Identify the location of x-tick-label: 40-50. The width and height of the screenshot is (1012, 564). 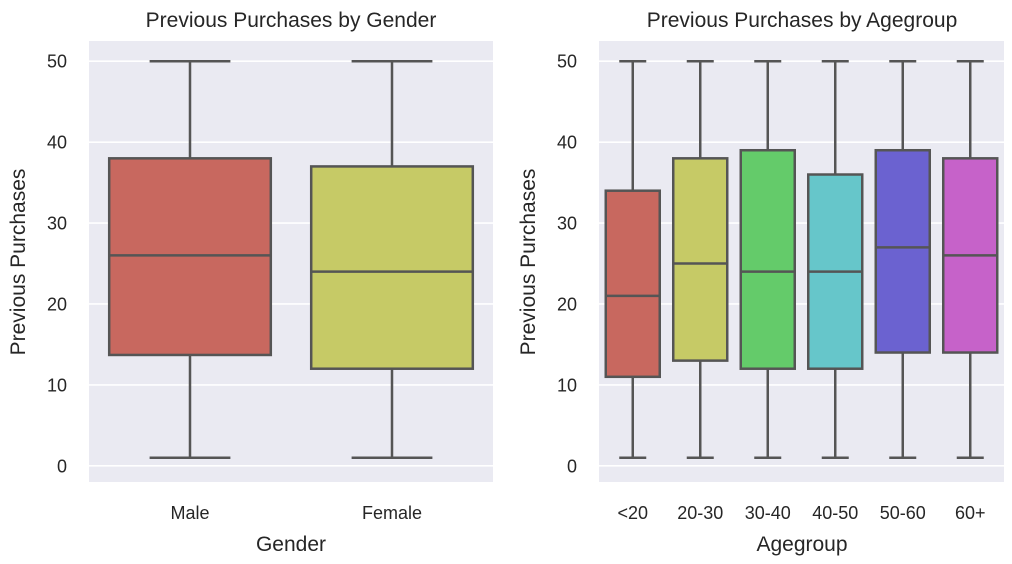
(835, 513).